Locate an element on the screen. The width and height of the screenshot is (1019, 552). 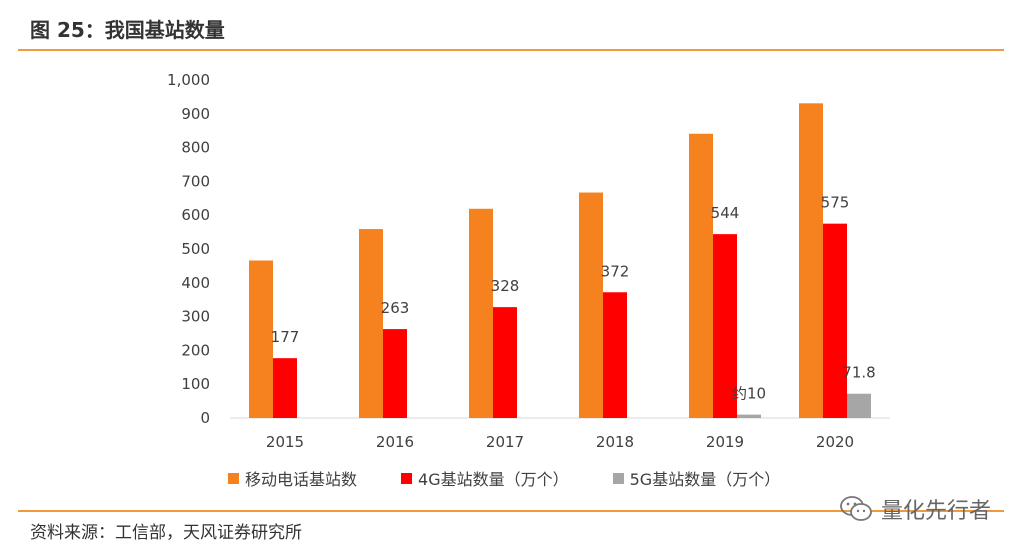
x-tick-label: 2016 is located at coordinates (395, 442).